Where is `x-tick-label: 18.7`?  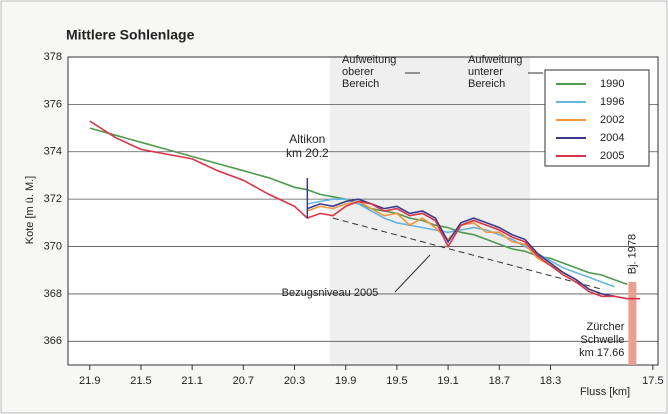
x-tick-label: 18.7 is located at coordinates (499, 381).